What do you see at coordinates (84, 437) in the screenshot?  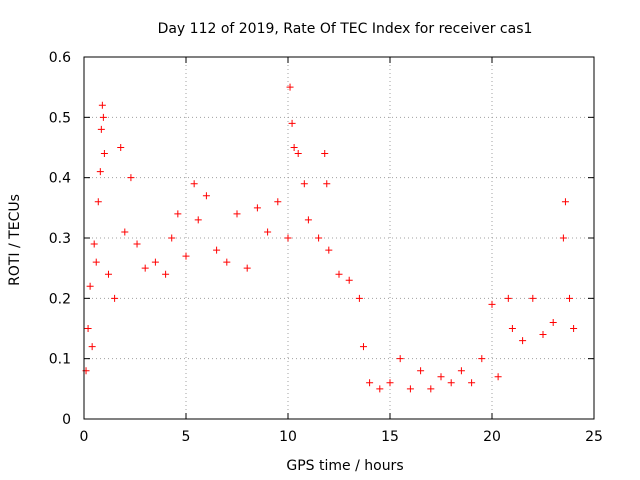 I see `x-tick-label: 0` at bounding box center [84, 437].